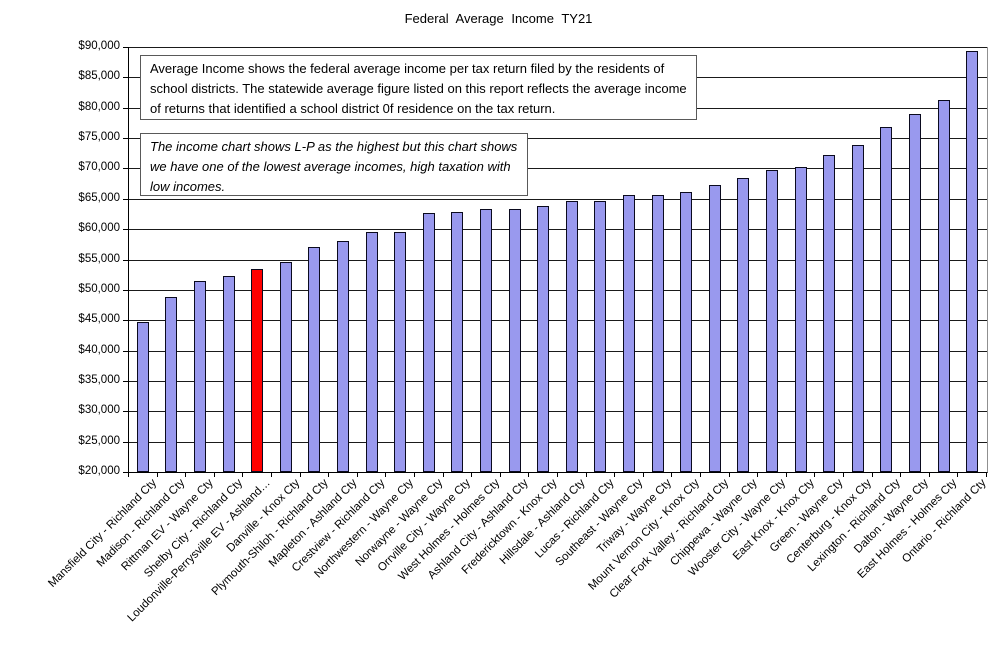 This screenshot has width=997, height=661. What do you see at coordinates (99, 349) in the screenshot?
I see `y-axis-label: $40,000` at bounding box center [99, 349].